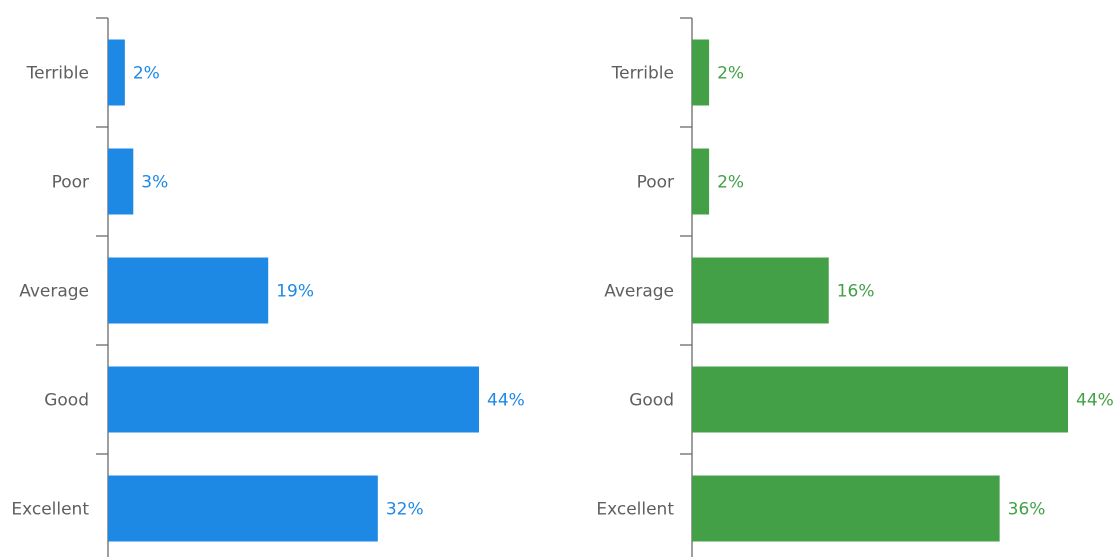 Image resolution: width=1115 pixels, height=557 pixels. Describe the element at coordinates (856, 292) in the screenshot. I see `value-label-average: 16%` at that location.